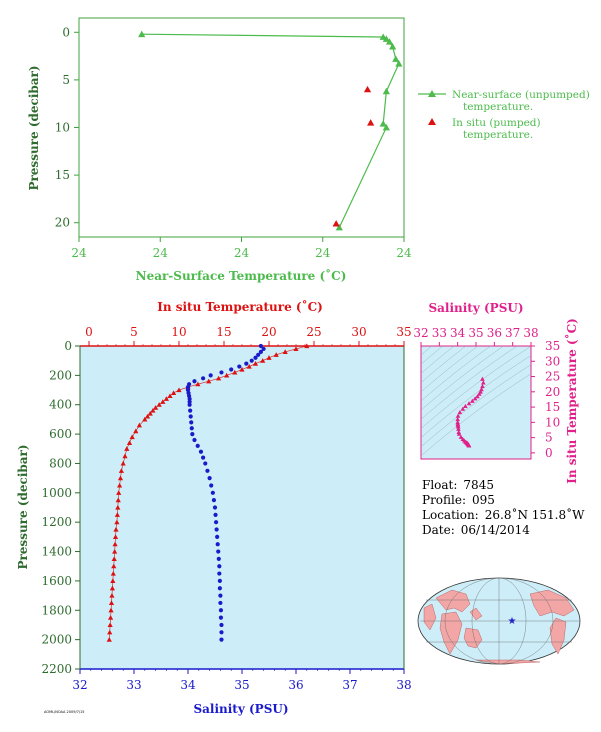  I want to click on date-row: Date: 06/14/2014, so click(503, 530).